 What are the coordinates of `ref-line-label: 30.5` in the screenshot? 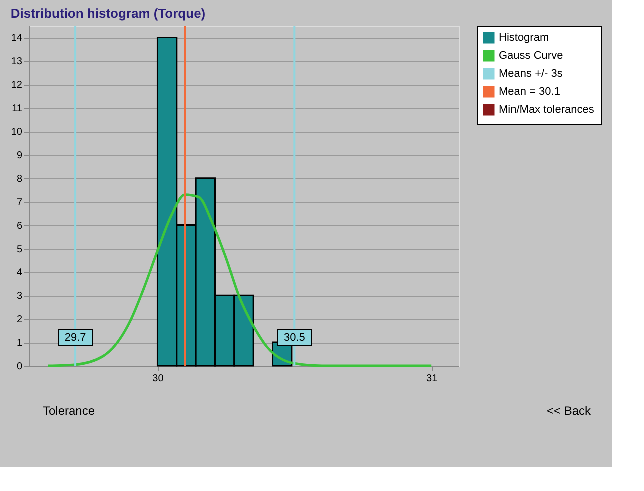 It's located at (295, 338).